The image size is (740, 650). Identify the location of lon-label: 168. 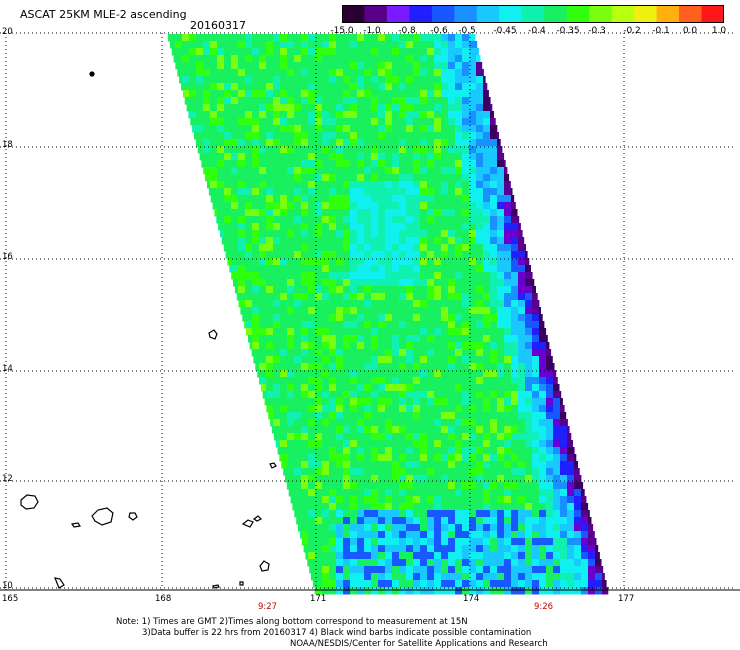
(163, 599).